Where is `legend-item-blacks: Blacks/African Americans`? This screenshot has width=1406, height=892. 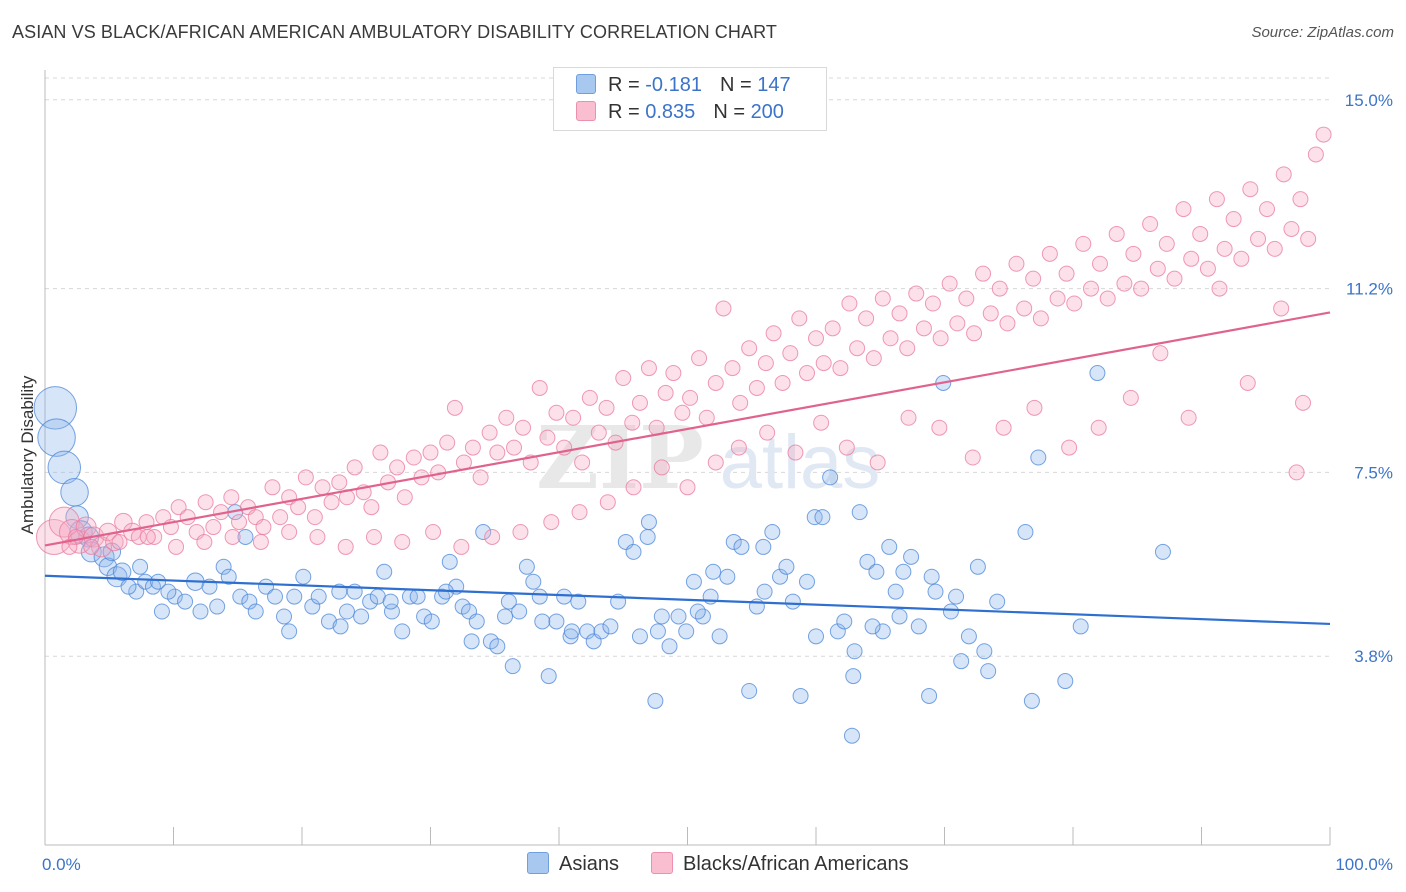 legend-item-blacks: Blacks/African Americans is located at coordinates (780, 864).